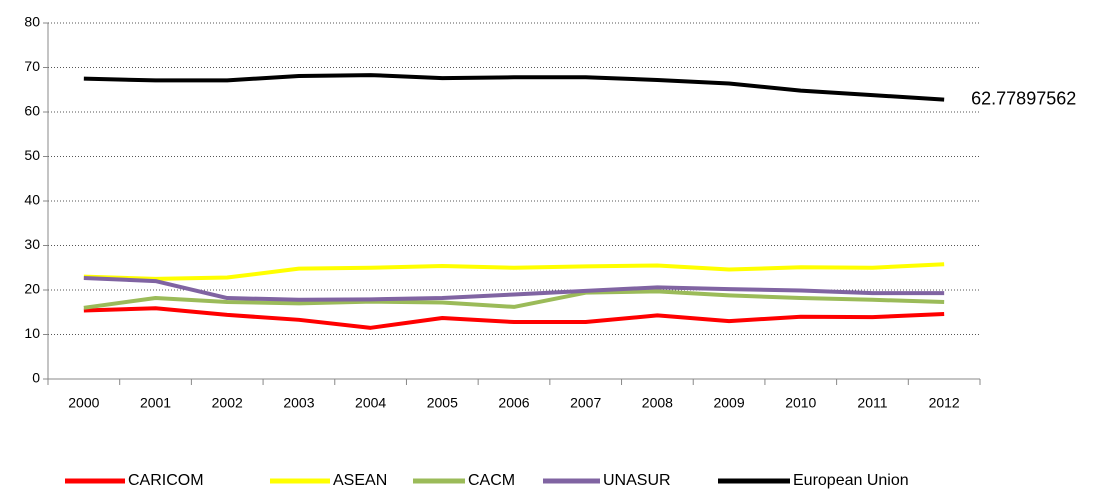  I want to click on x-tick-label: 2004, so click(370, 403).